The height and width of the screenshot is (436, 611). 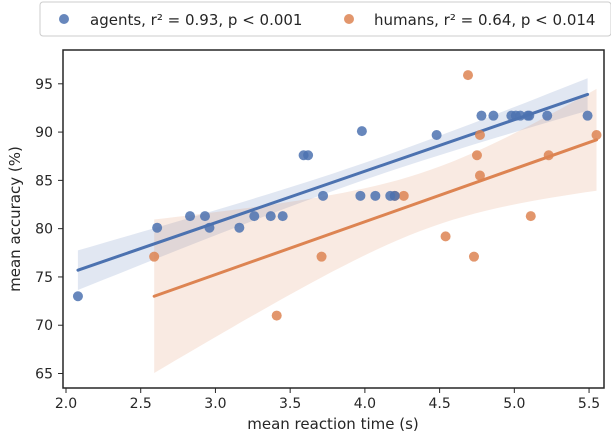 What do you see at coordinates (141, 404) in the screenshot?
I see `x-tick-label: 2.5` at bounding box center [141, 404].